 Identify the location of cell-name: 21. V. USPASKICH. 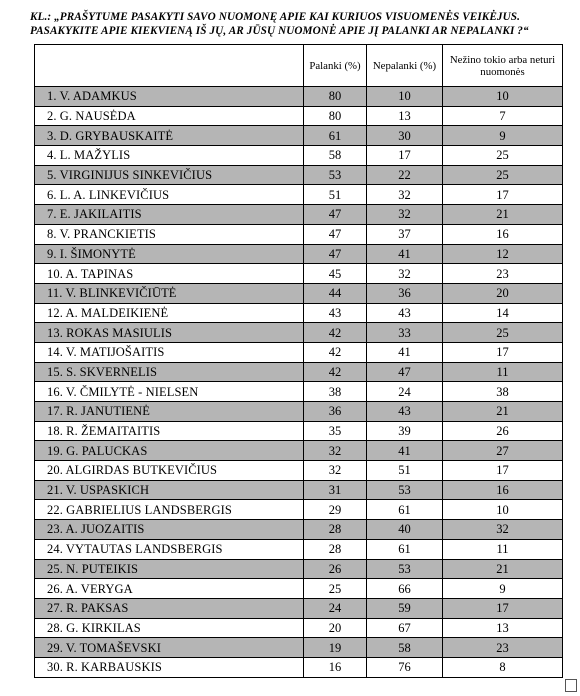
(169, 490).